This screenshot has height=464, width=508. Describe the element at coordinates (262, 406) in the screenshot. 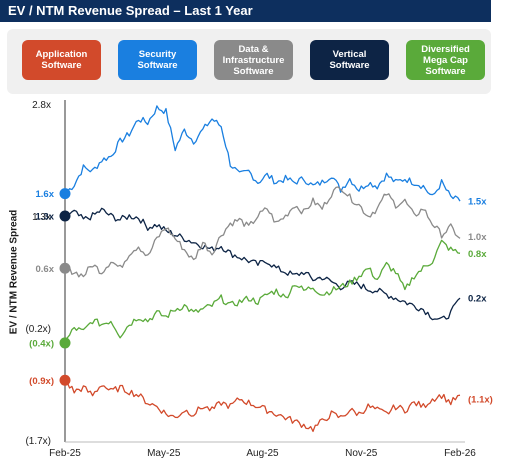

I see `series-line` at that location.